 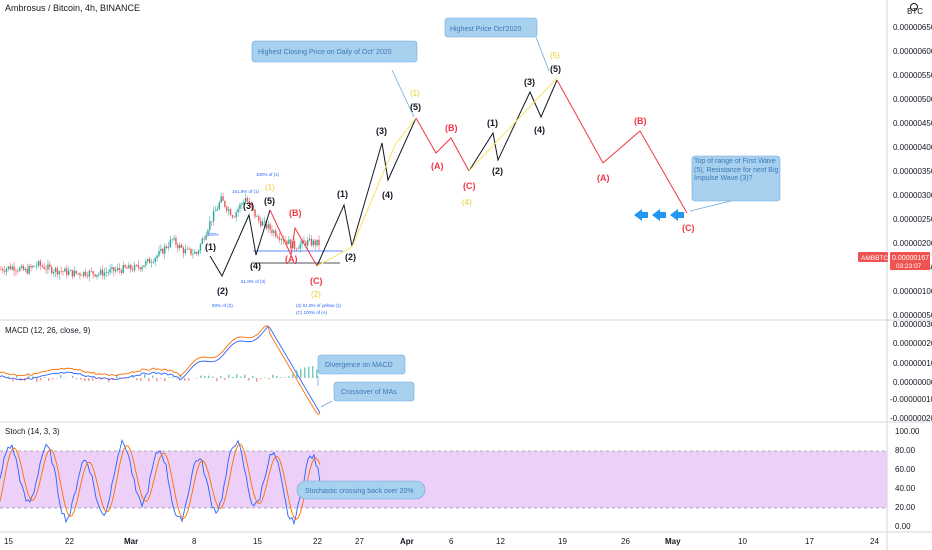 I want to click on time-tick: 22, so click(x=69, y=541).